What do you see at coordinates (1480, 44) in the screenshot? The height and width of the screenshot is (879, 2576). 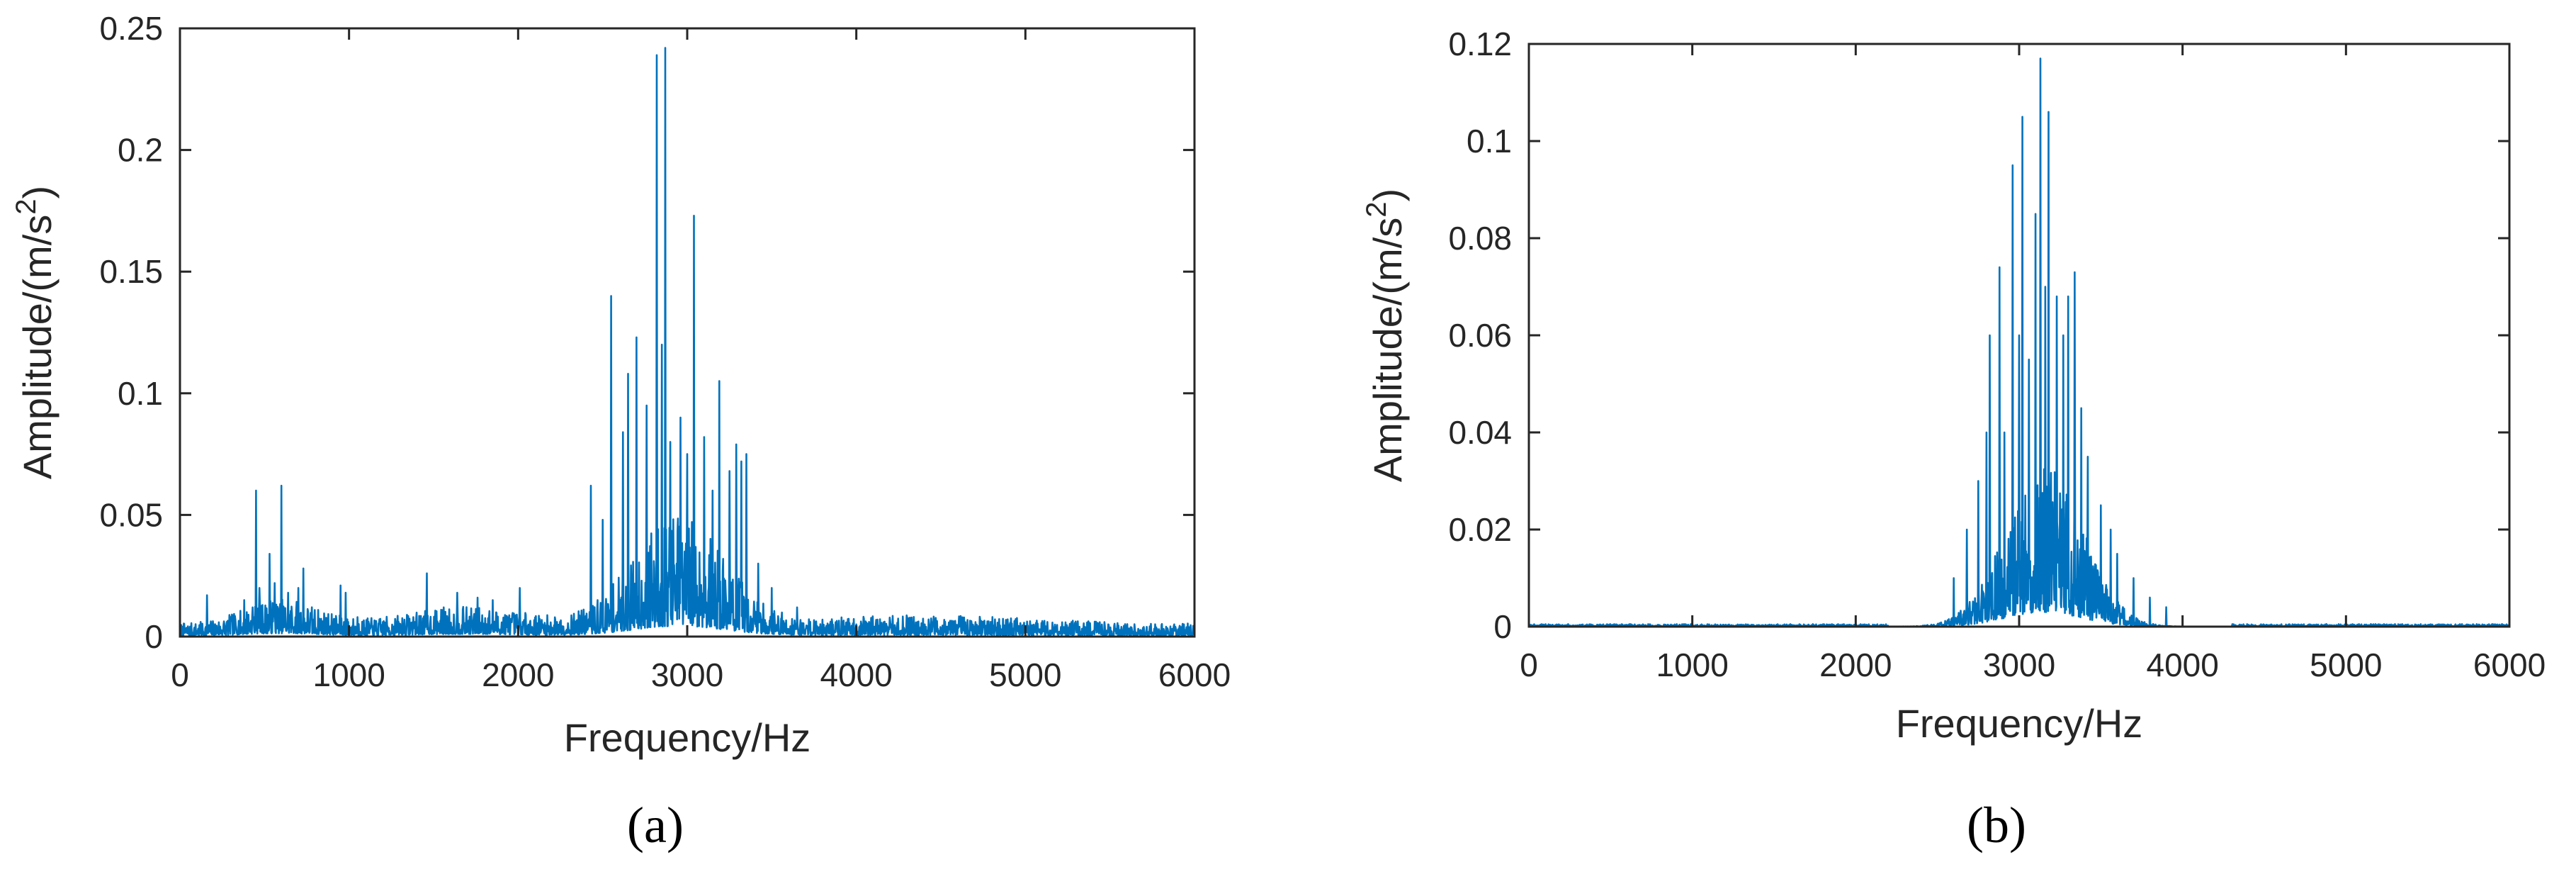 I see `y-tick-label: 0.12` at bounding box center [1480, 44].